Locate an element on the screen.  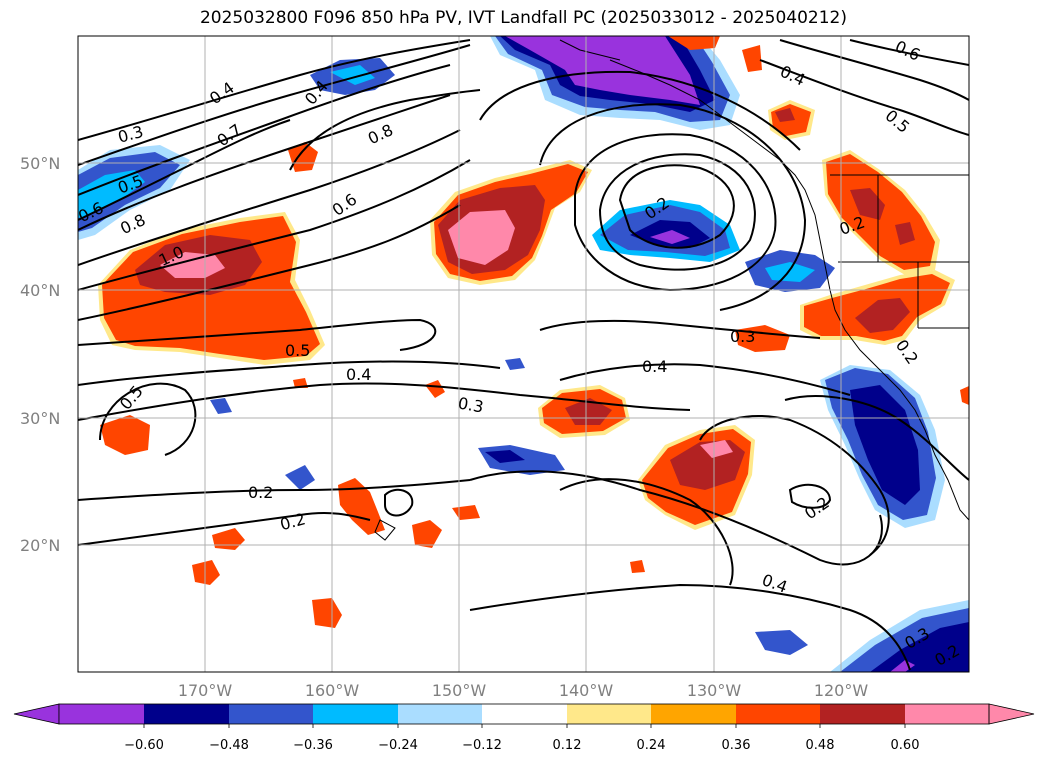
colorbar-tick-label: −0.60 is located at coordinates (144, 745).